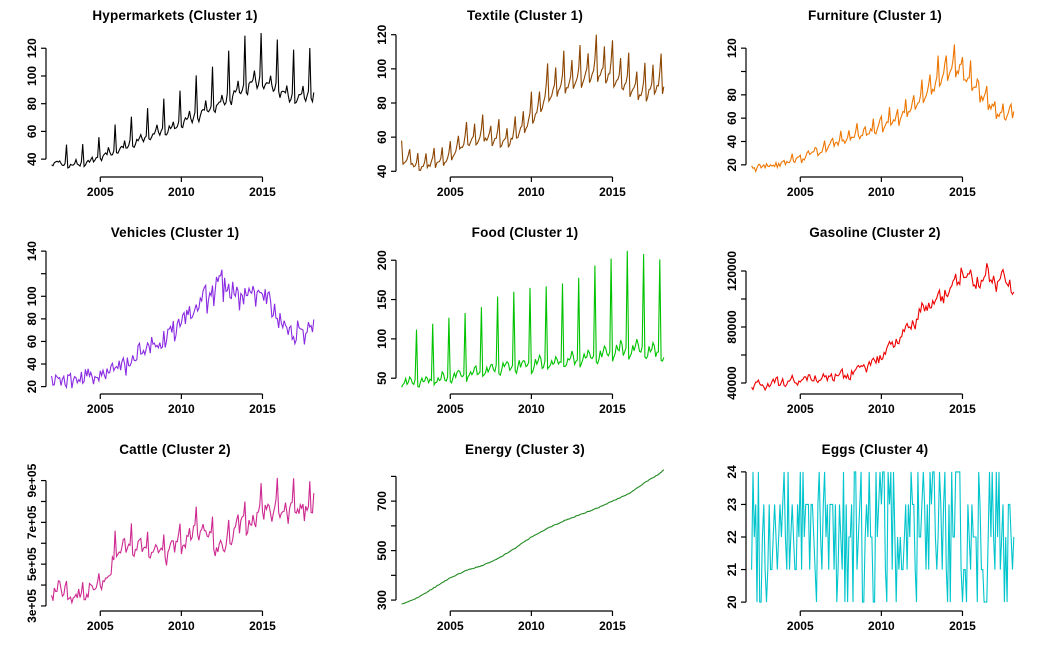  I want to click on y-axis: 300 500 700, so click(386, 542).